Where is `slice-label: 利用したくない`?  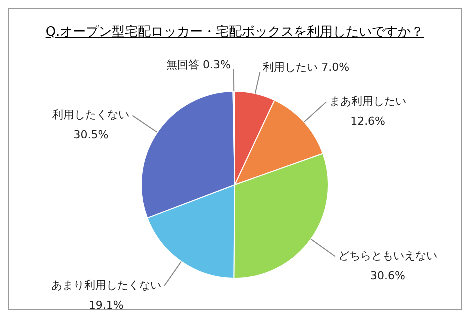 slice-label: 利用したくない is located at coordinates (91, 115).